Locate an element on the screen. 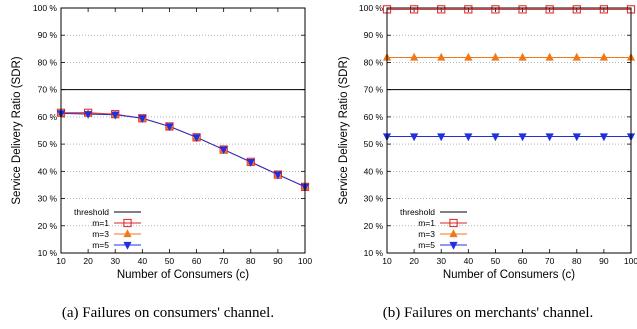 The image size is (637, 329). series-line is located at coordinates (183, 150).